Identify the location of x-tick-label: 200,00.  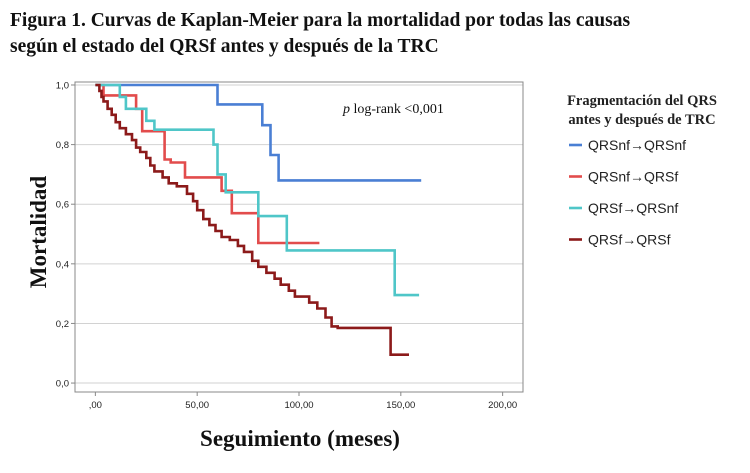
(502, 405).